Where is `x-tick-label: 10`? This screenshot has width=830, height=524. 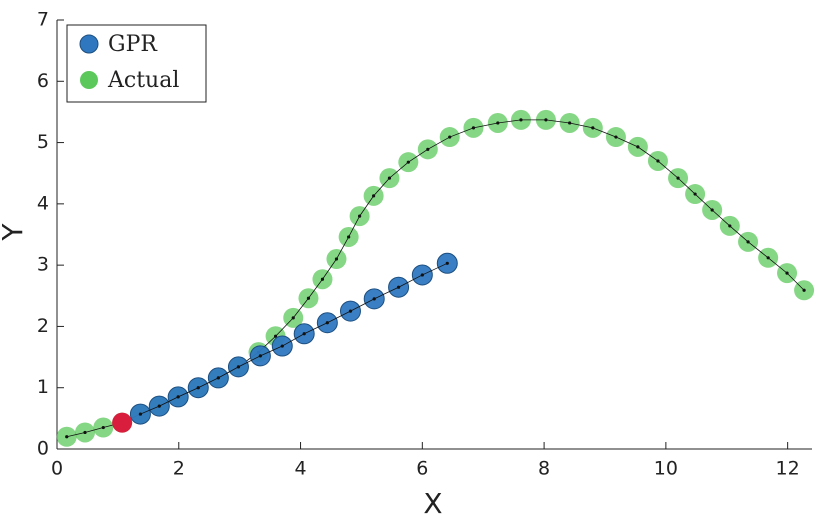 x-tick-label: 10 is located at coordinates (666, 469).